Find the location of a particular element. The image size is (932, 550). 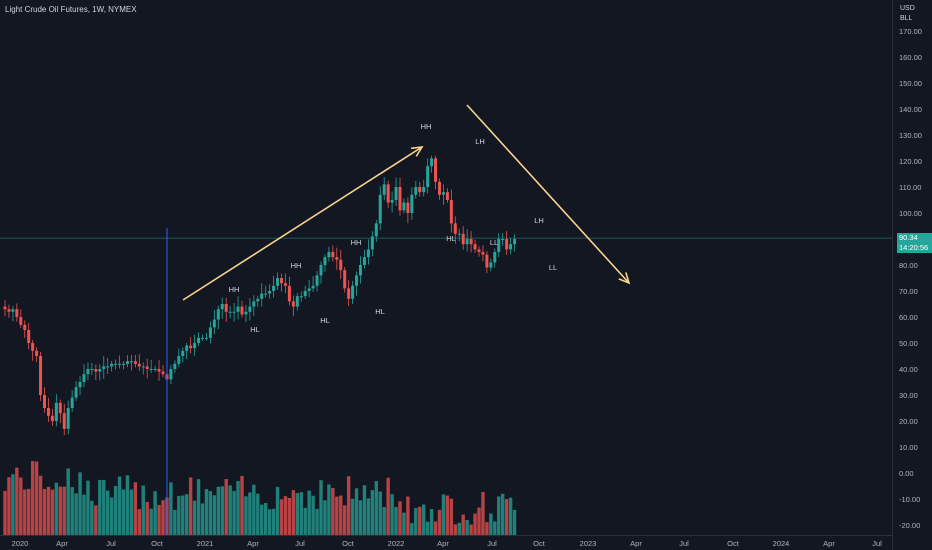

x-tick-label: 2021 is located at coordinates (205, 543).